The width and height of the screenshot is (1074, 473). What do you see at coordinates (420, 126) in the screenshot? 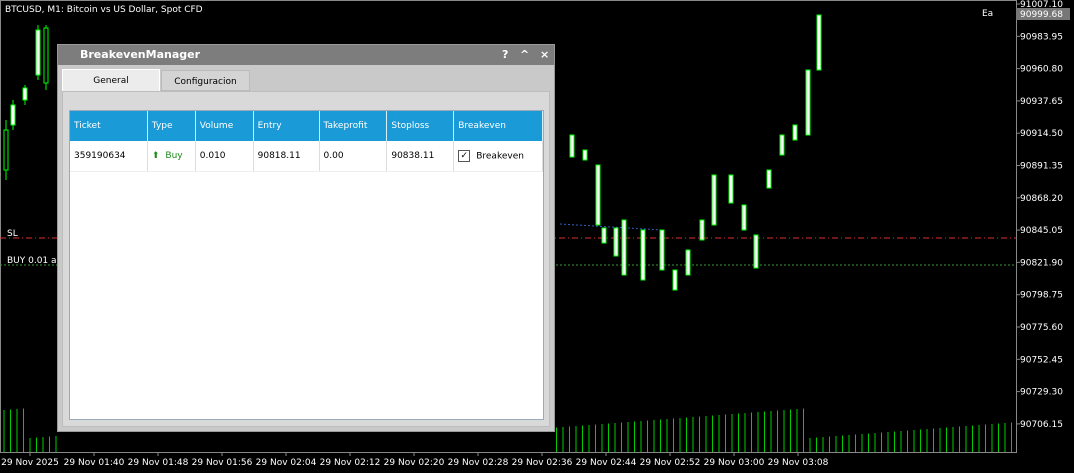
I see `column-header: Stoploss` at bounding box center [420, 126].